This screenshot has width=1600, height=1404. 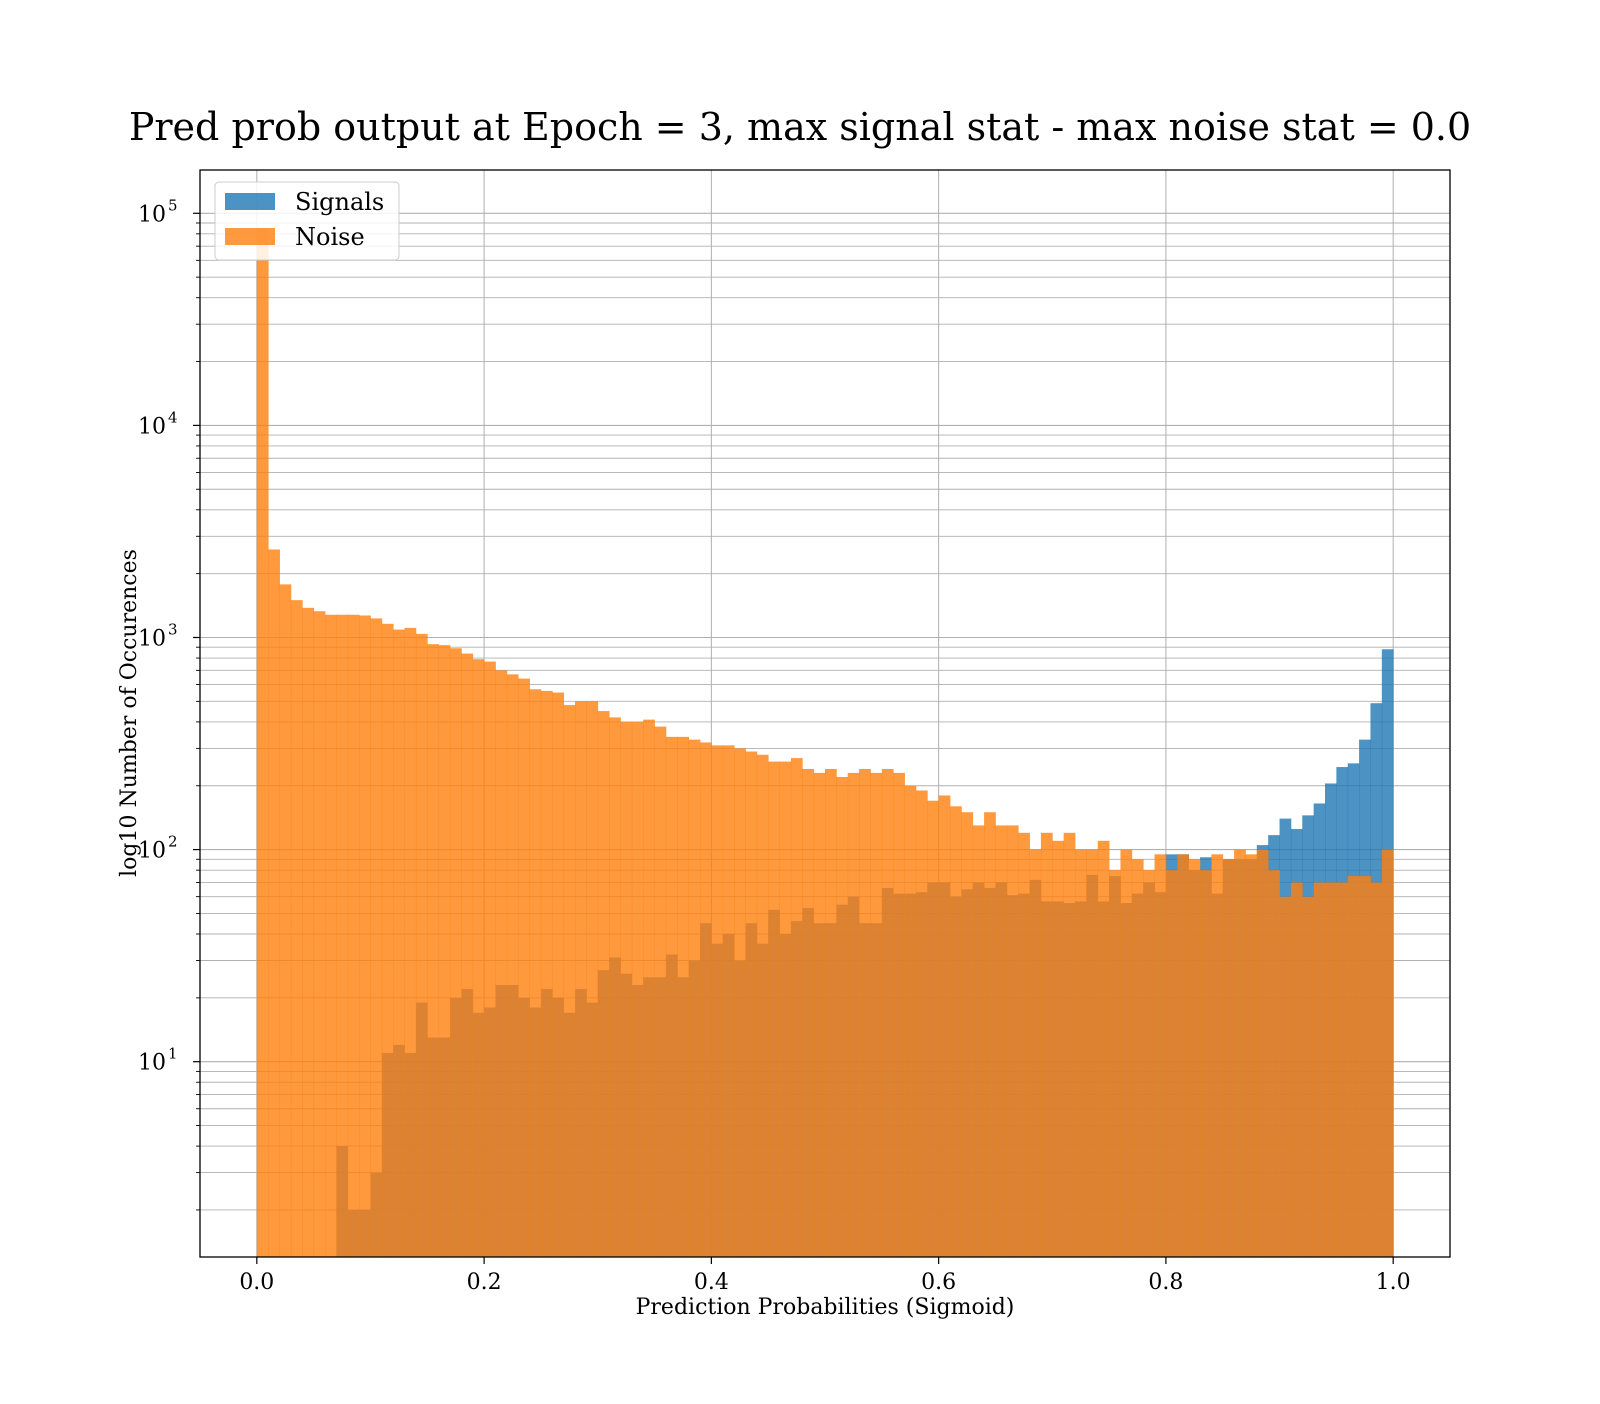 I want to click on x-tick-label: 0.2, so click(x=484, y=1282).